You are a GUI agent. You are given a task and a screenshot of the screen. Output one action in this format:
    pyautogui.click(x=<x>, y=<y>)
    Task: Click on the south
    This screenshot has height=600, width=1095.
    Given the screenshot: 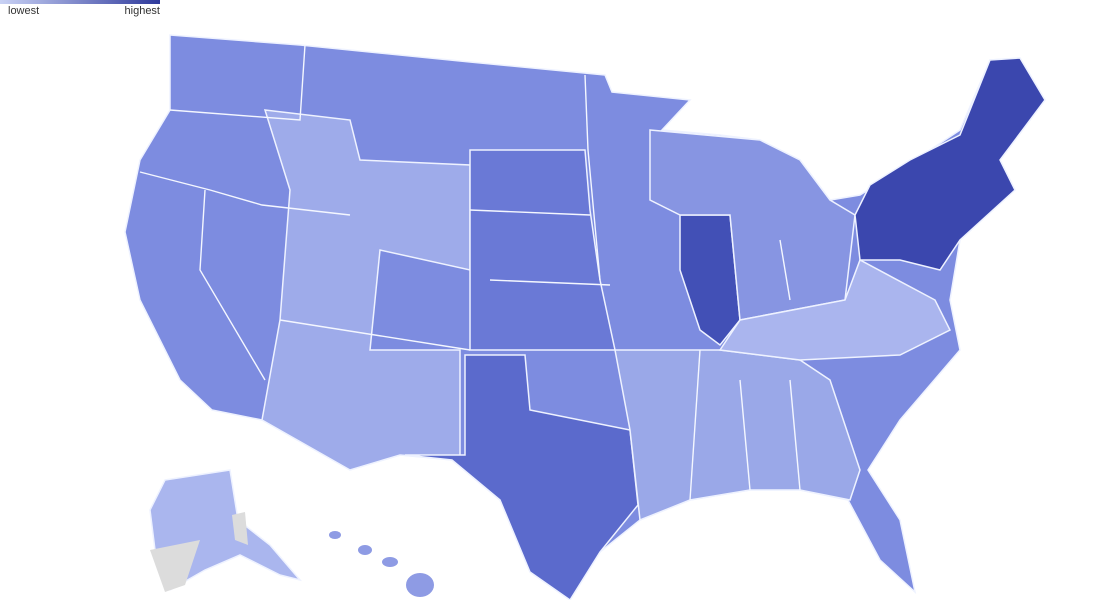 What is the action you would take?
    pyautogui.click(x=737, y=435)
    